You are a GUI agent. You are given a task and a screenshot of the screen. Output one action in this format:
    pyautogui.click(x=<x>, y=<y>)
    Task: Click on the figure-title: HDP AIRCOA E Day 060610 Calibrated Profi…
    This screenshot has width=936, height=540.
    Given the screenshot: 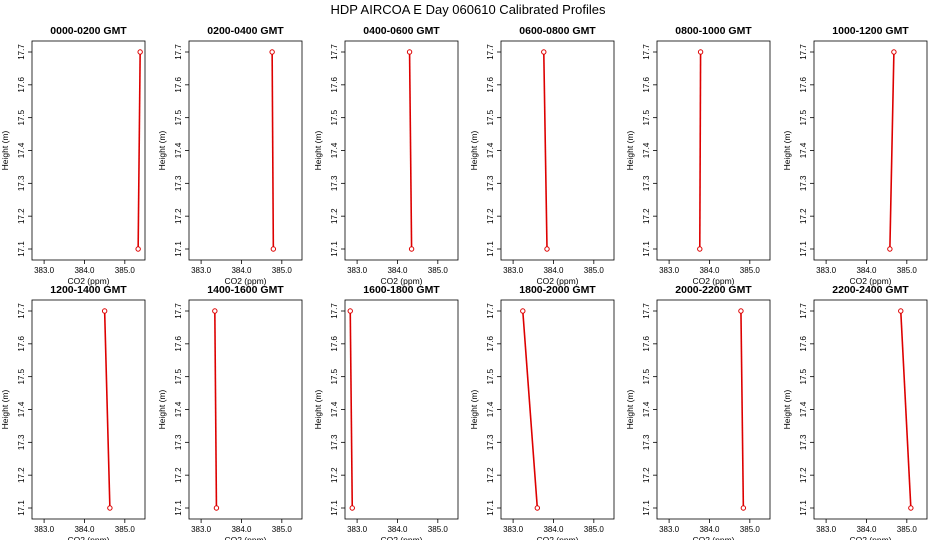 What is the action you would take?
    pyautogui.click(x=468, y=9)
    